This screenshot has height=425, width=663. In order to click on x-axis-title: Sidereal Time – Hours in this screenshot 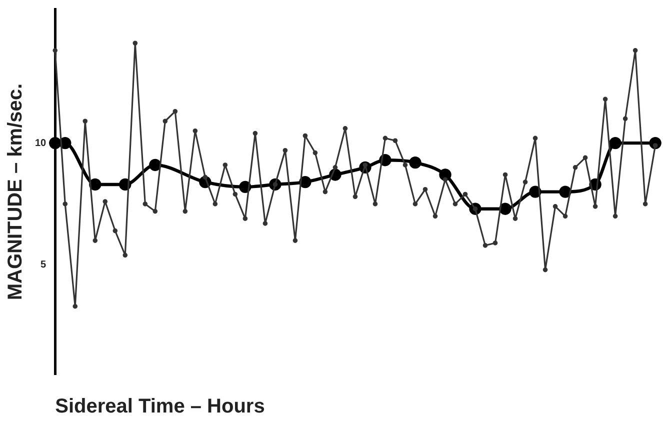, I will do `click(160, 407)`.